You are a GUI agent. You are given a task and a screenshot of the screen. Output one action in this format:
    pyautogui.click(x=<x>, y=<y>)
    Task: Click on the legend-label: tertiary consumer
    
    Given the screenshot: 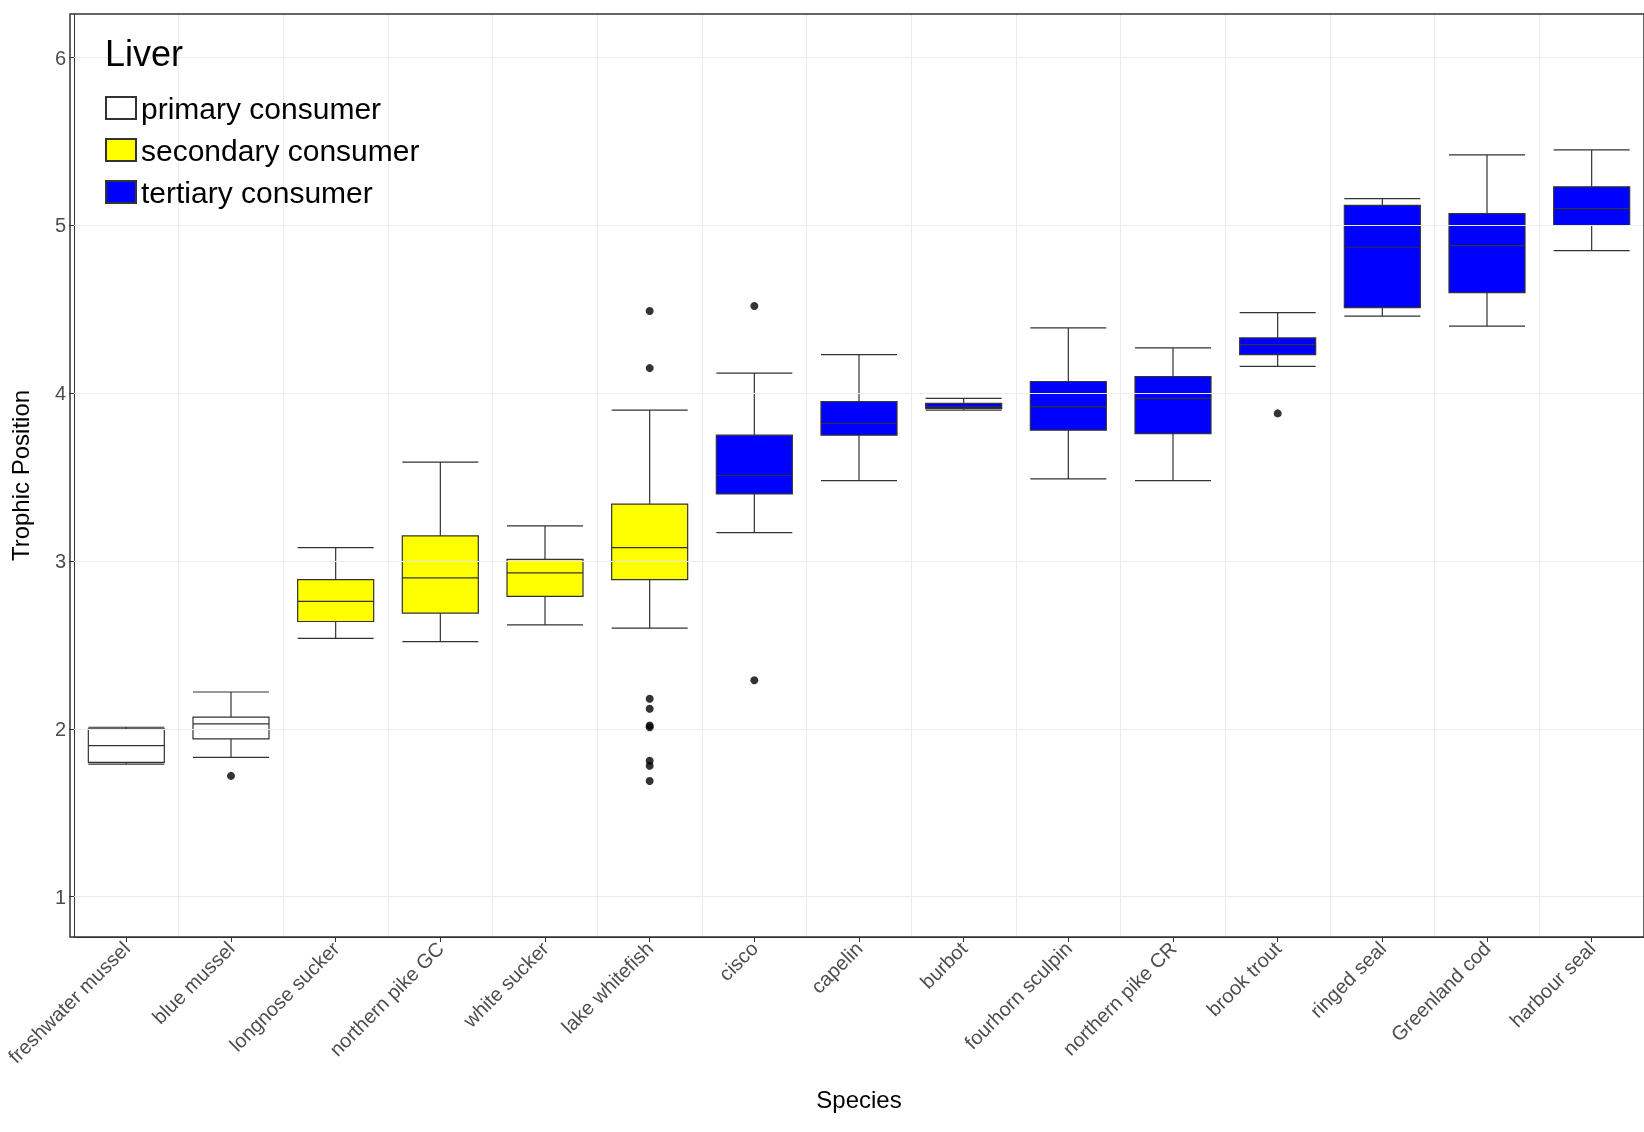 What is the action you would take?
    pyautogui.click(x=257, y=192)
    